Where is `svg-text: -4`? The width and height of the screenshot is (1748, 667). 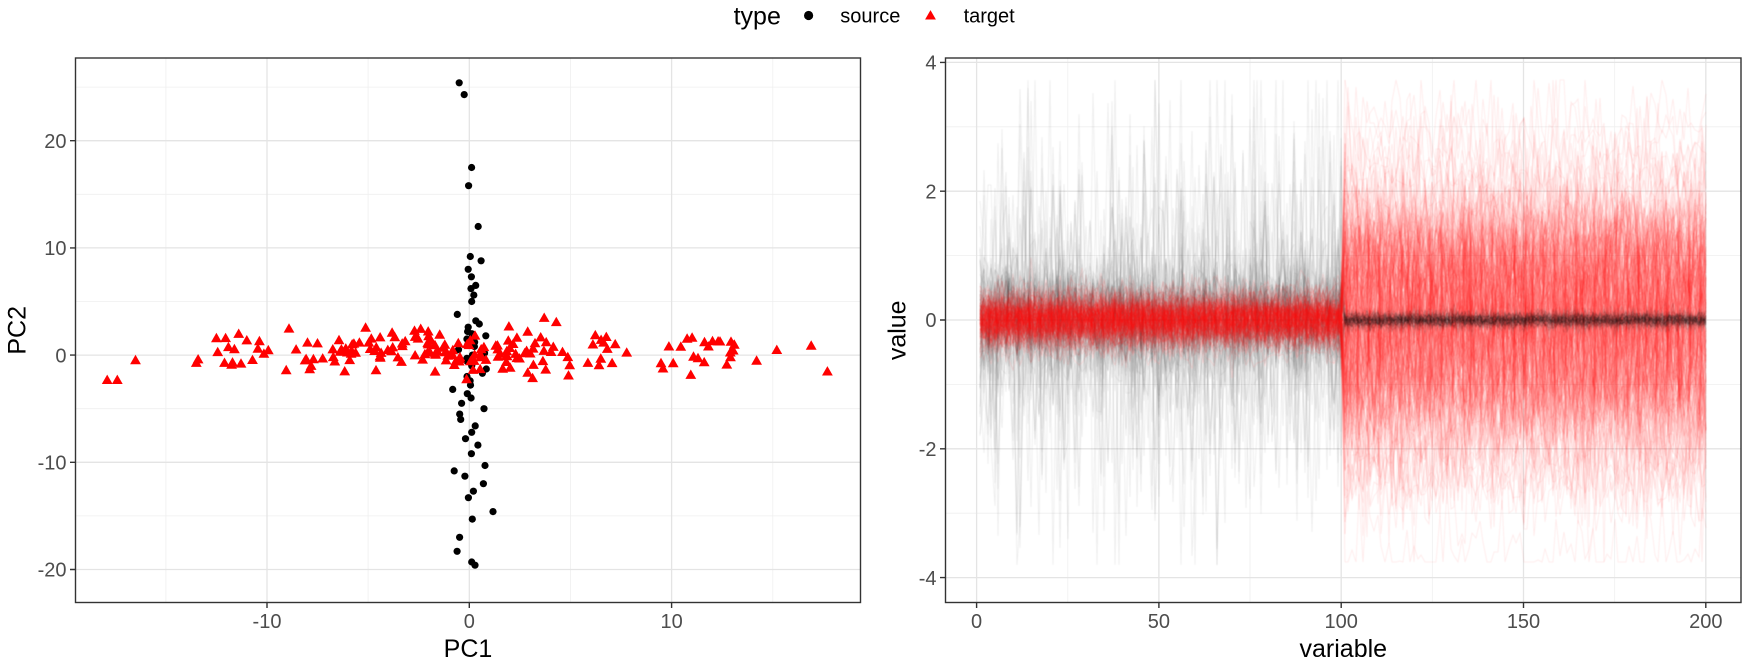
svg-text: -4 is located at coordinates (928, 579).